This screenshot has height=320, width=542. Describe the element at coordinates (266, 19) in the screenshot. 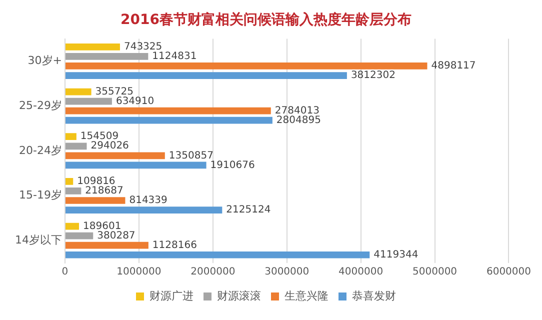

I see `chart-title: 2016春节财富相关问候语输入热度年龄层分布` at that location.